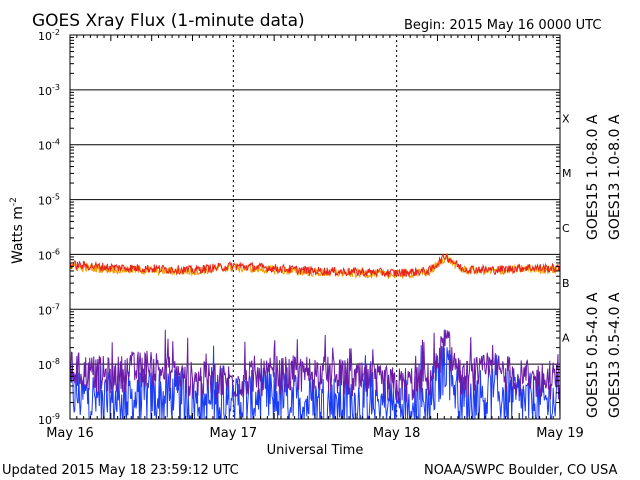  I want to click on x-tick-label: May 19, so click(560, 433).